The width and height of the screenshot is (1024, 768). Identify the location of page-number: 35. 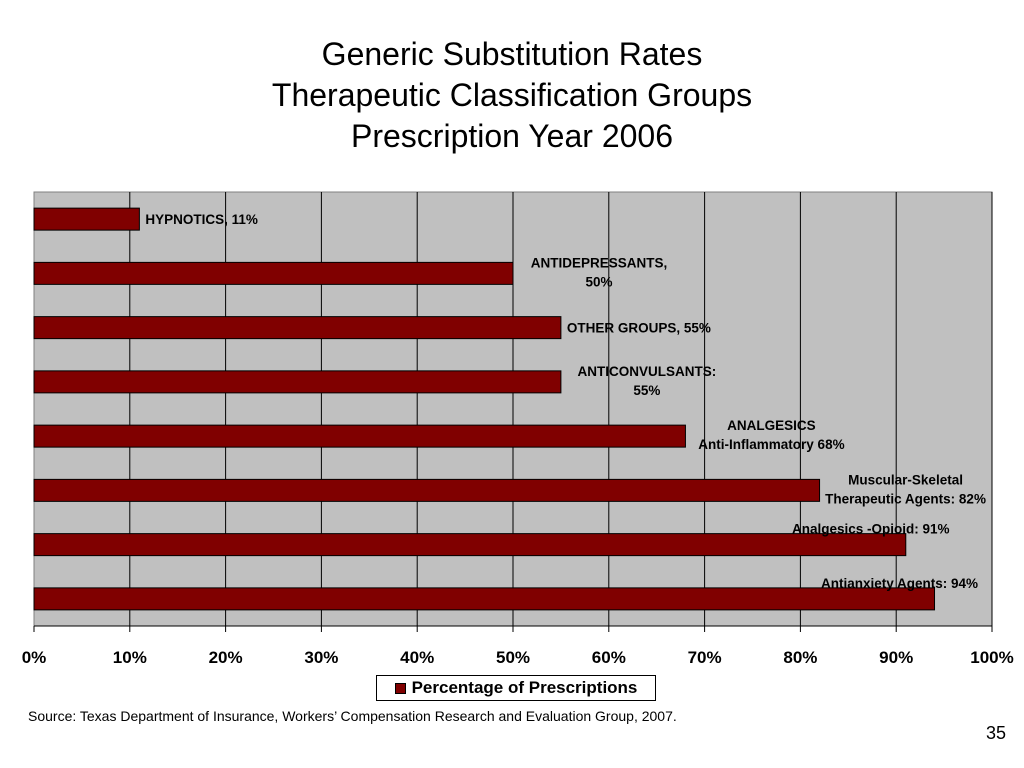
(995, 733).